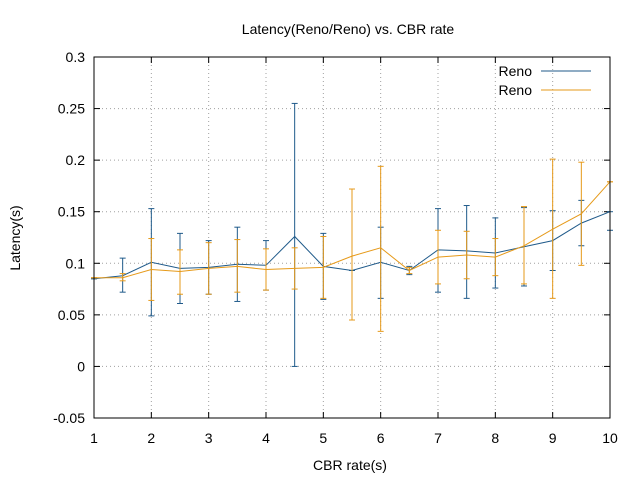 The width and height of the screenshot is (640, 480). I want to click on legend-label-1: Reno, so click(516, 90).